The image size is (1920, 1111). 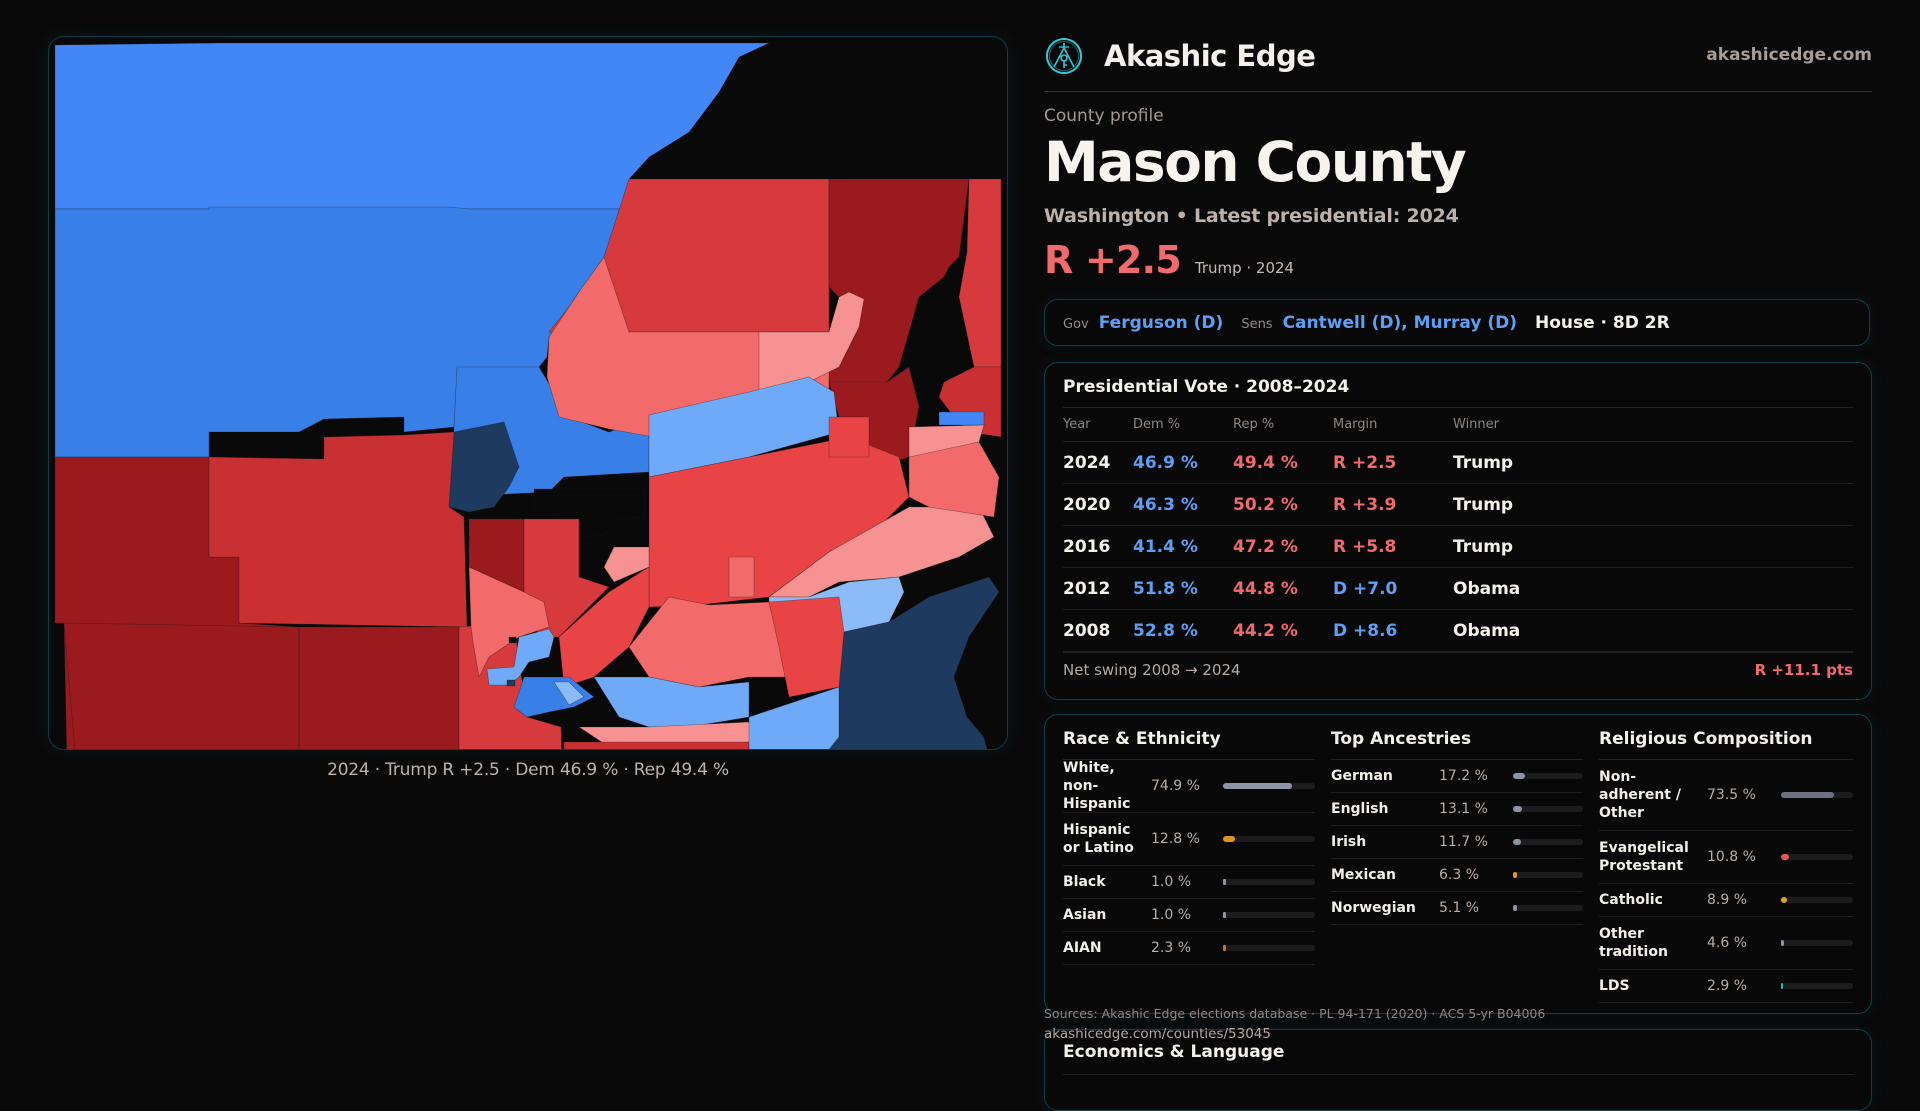 What do you see at coordinates (1206, 387) in the screenshot?
I see `presidential-title: Presidential Vote · 2008–2024` at bounding box center [1206, 387].